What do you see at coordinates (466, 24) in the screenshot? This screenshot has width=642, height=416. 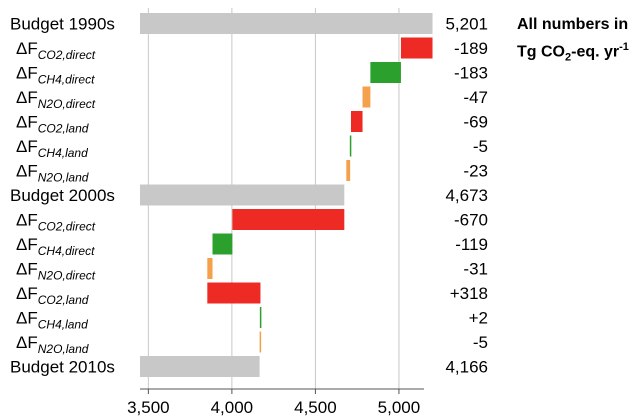 I see `value-label: 5,201` at bounding box center [466, 24].